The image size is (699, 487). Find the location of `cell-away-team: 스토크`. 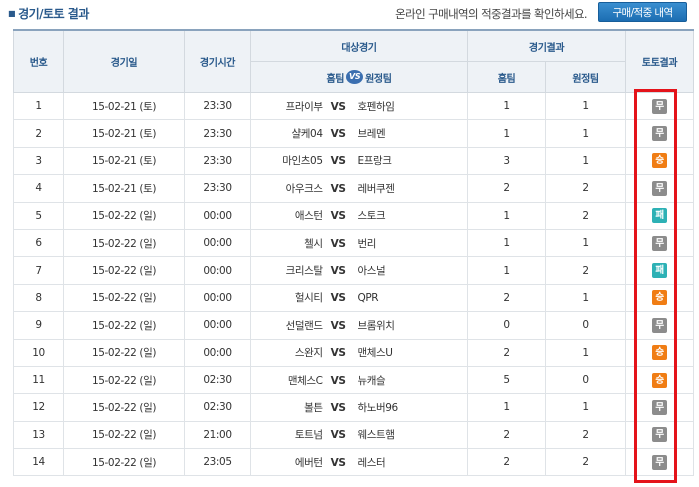

cell-away-team: 스토크 is located at coordinates (410, 215).